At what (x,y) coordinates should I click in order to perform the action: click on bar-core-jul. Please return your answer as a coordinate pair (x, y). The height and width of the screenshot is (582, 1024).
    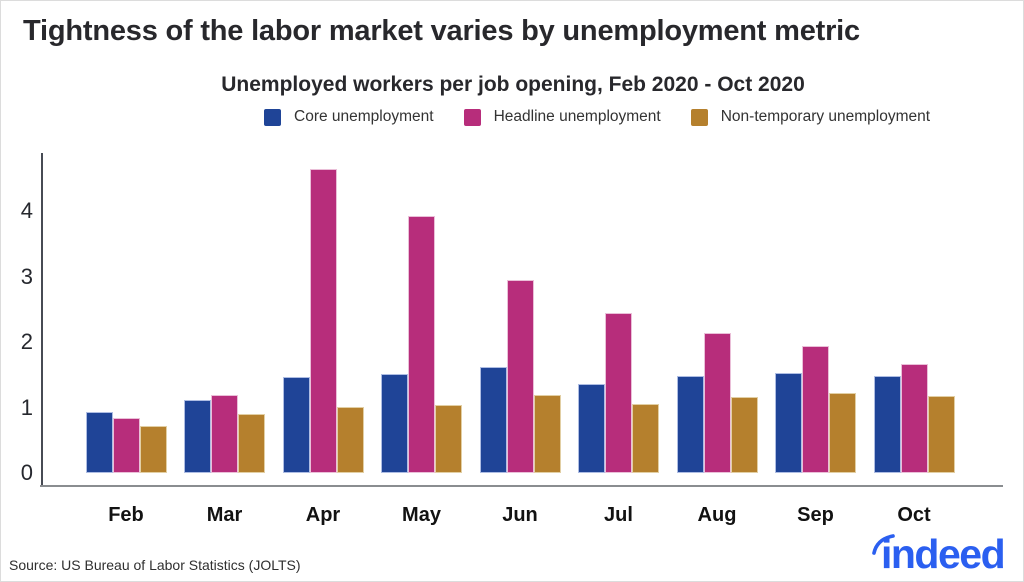
    Looking at the image, I should click on (591, 428).